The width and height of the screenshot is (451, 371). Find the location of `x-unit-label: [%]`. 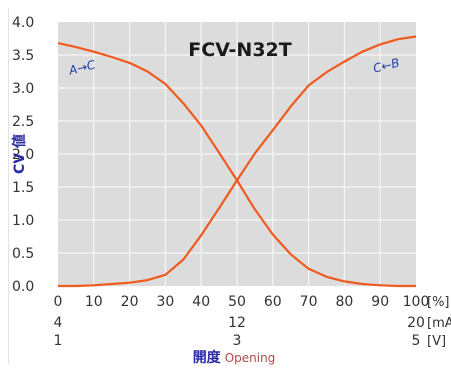

x-unit-label: [%] is located at coordinates (438, 302).